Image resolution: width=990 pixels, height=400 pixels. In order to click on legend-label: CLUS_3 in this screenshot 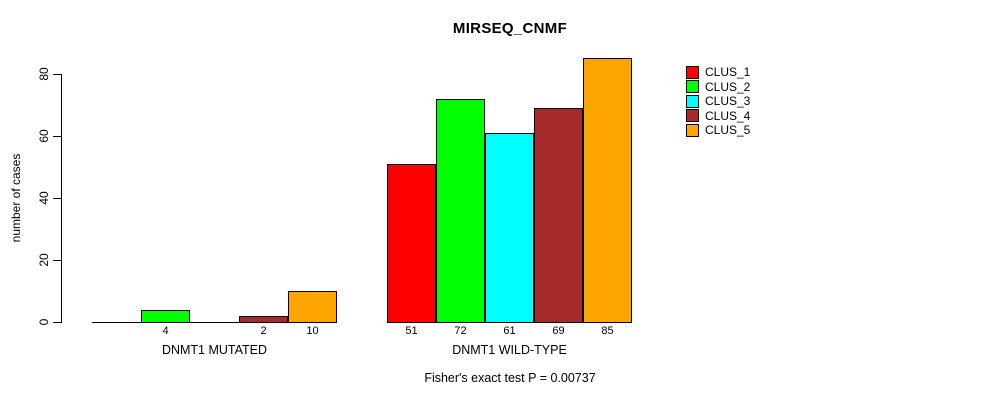, I will do `click(728, 101)`.